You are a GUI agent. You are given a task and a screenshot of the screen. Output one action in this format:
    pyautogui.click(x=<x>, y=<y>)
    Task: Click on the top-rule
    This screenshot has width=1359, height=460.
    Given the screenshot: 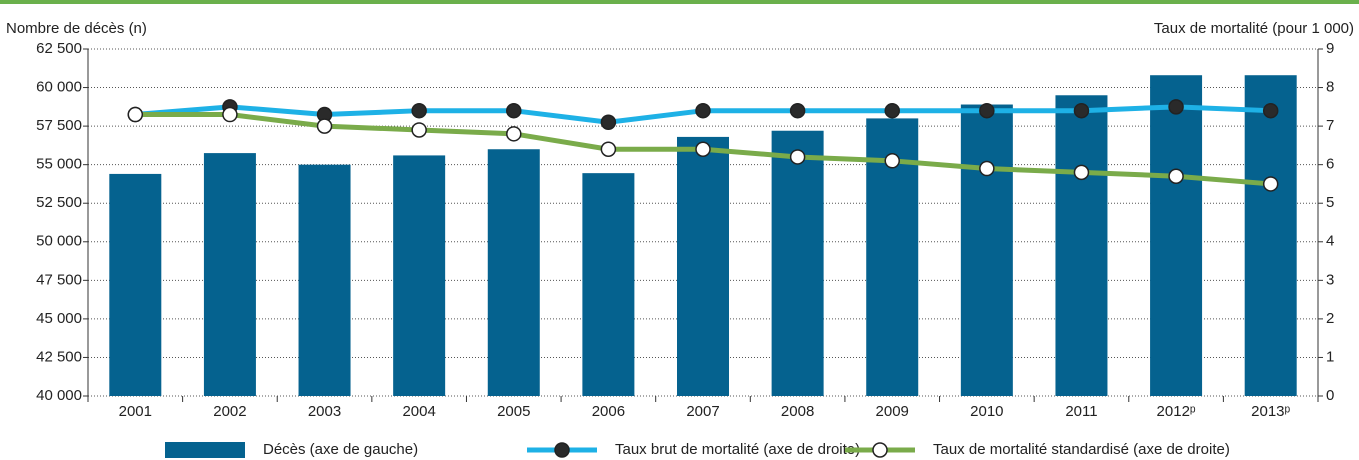 What is the action you would take?
    pyautogui.click(x=679, y=2)
    